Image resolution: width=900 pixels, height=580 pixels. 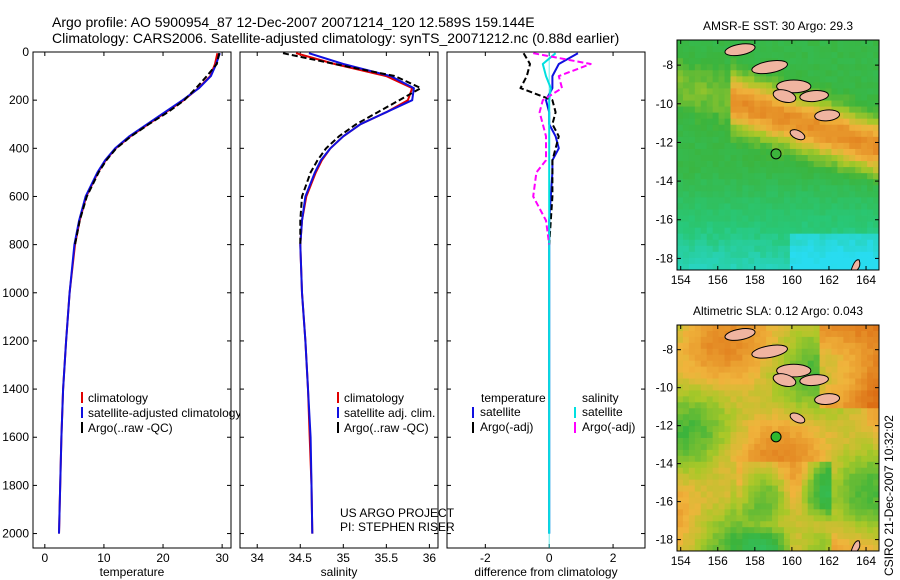 What do you see at coordinates (25, 52) in the screenshot?
I see `y-tick-label: 0` at bounding box center [25, 52].